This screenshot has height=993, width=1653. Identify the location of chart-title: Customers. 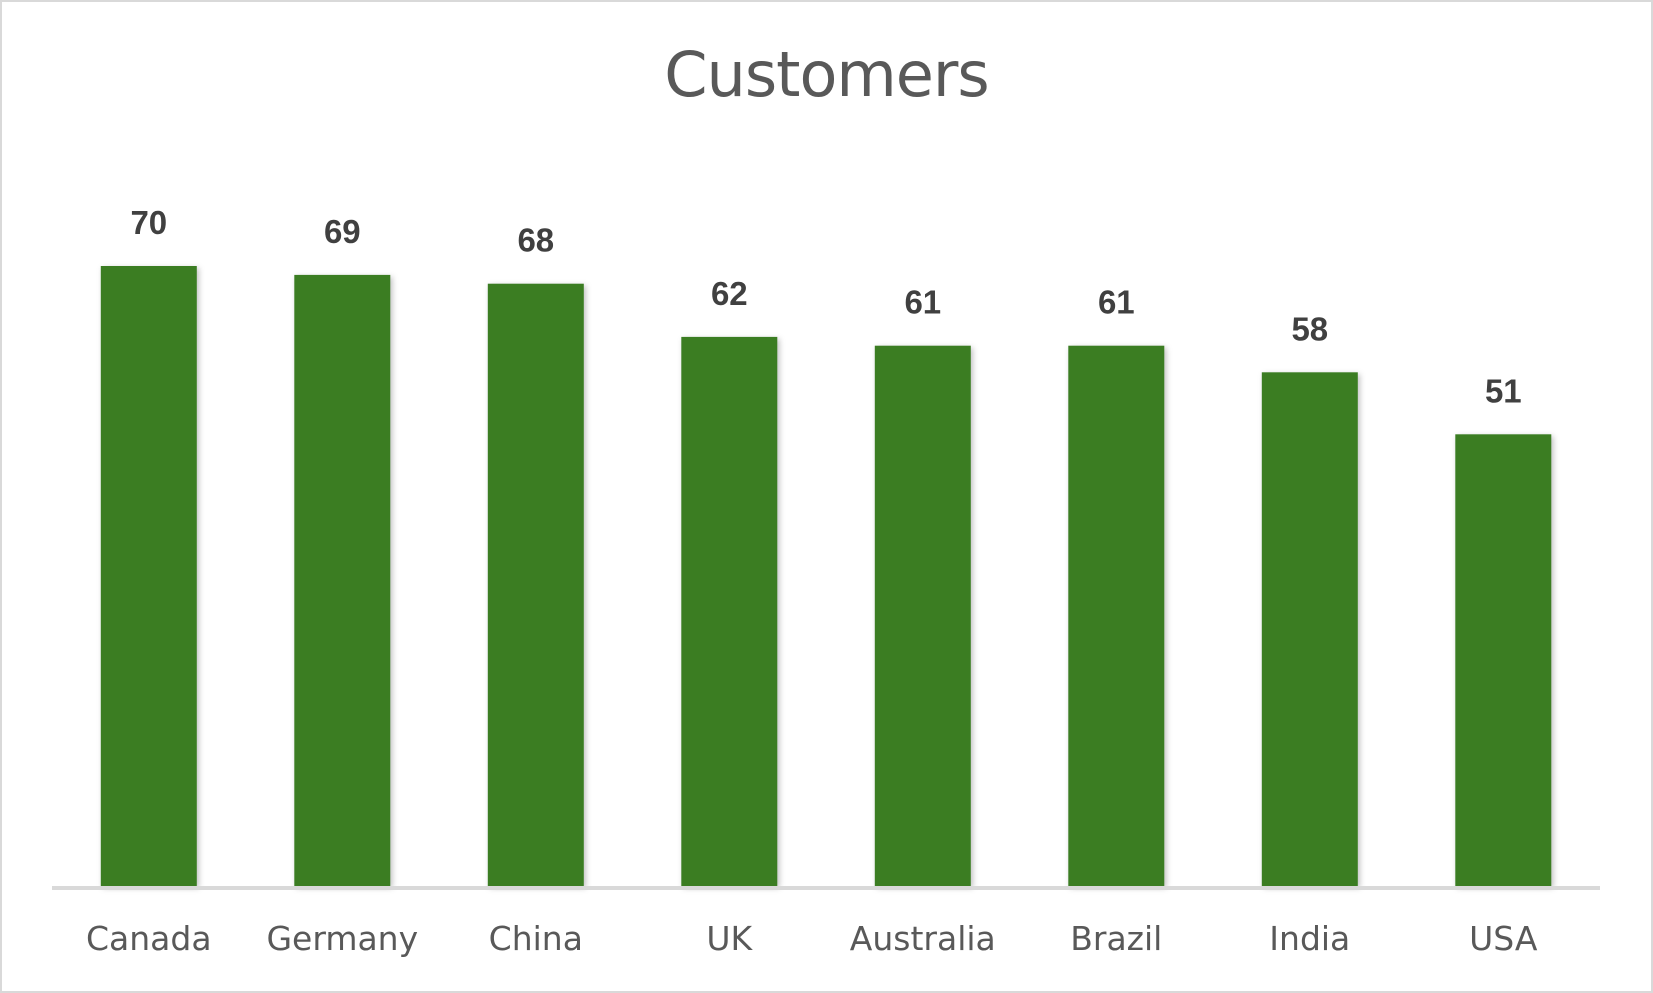
(826, 74).